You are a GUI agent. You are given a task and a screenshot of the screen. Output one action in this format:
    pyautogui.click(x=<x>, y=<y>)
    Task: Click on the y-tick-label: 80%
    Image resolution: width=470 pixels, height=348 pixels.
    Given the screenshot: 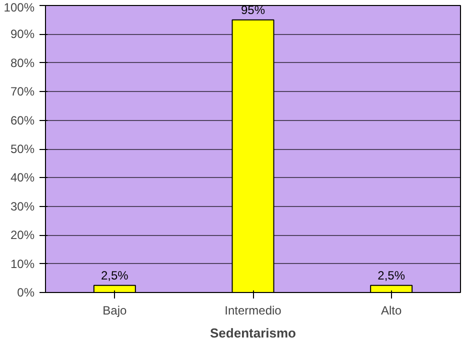 What is the action you would take?
    pyautogui.click(x=22, y=63)
    